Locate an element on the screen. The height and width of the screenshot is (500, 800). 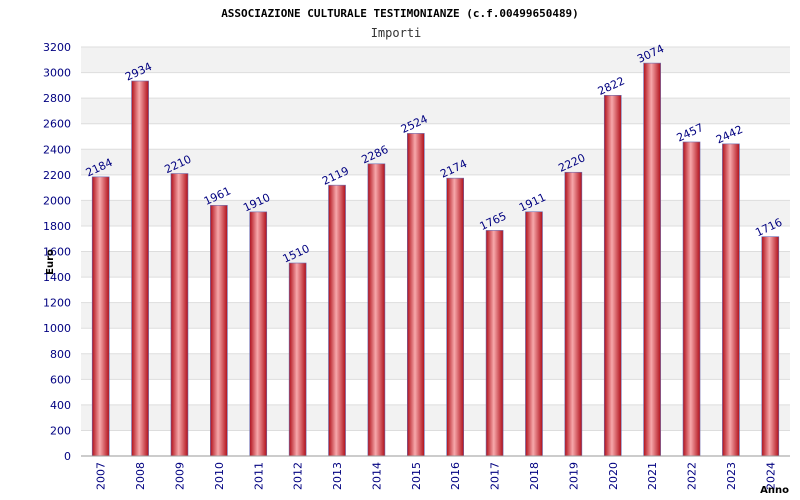
x-tick-label: 2009 is located at coordinates (179, 476).